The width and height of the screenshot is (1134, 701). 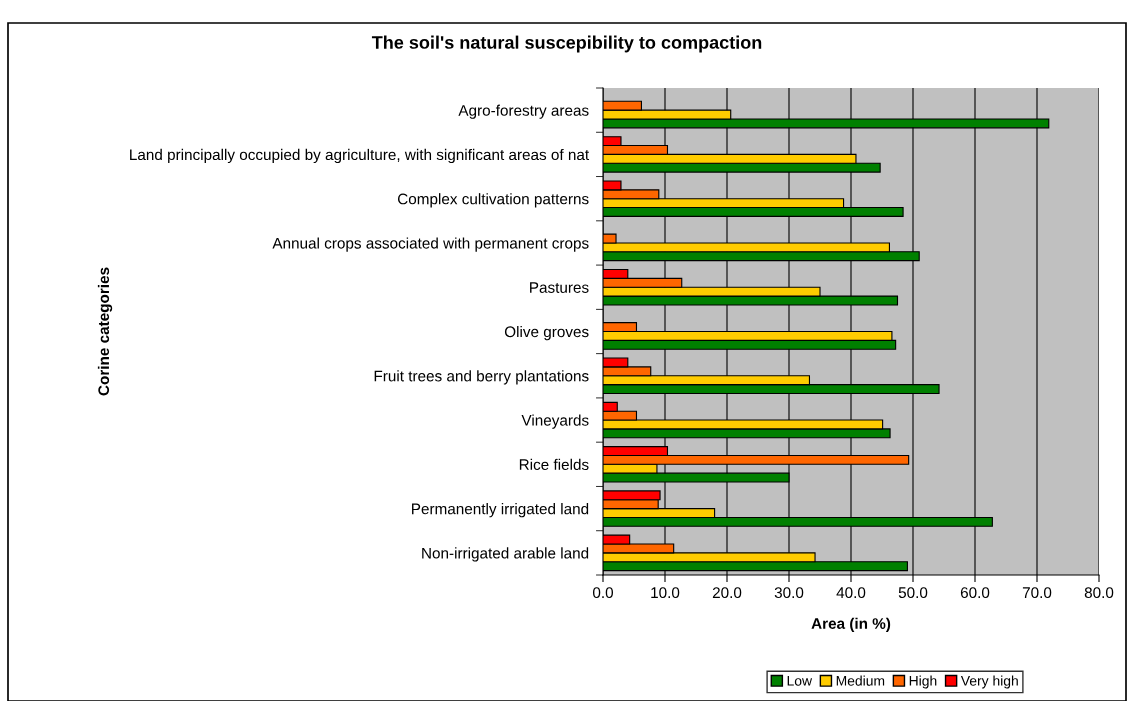 I want to click on y-tick-label: Complex cultivation patterns, so click(x=493, y=200).